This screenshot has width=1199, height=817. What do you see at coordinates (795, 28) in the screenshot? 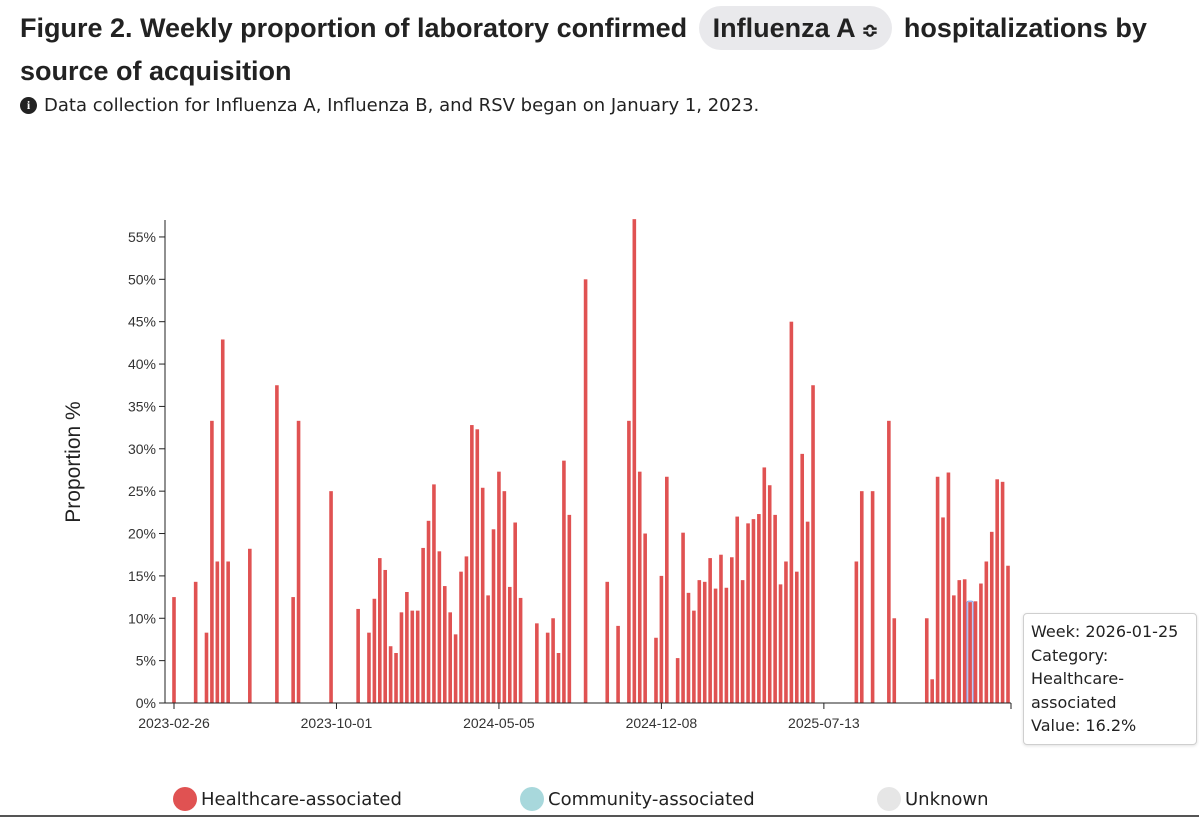
I see `disease-selector: Influenza A ≎` at bounding box center [795, 28].